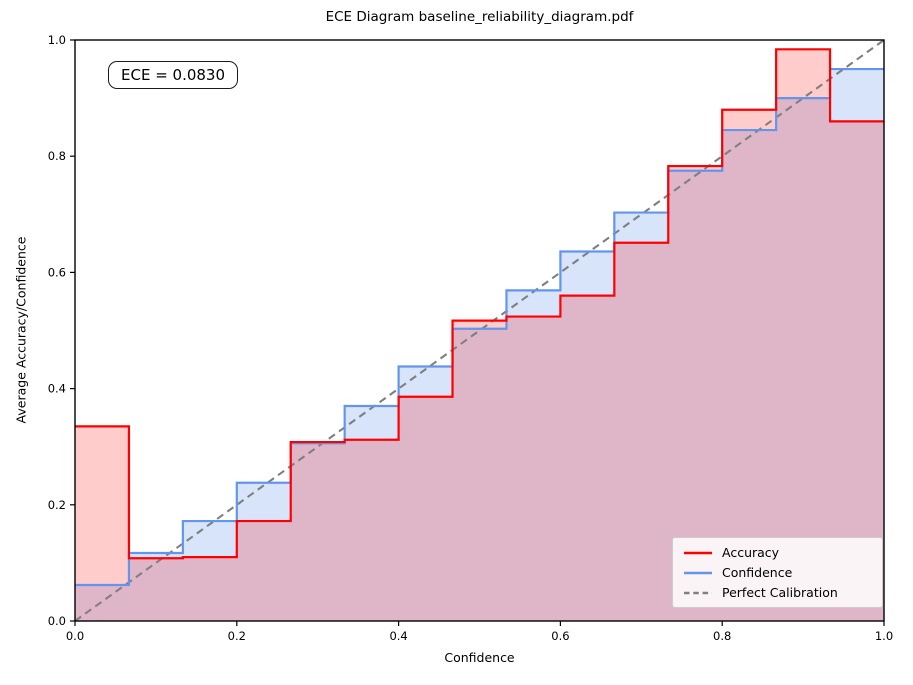  What do you see at coordinates (560, 636) in the screenshot?
I see `x-tick-label: 0.6` at bounding box center [560, 636].